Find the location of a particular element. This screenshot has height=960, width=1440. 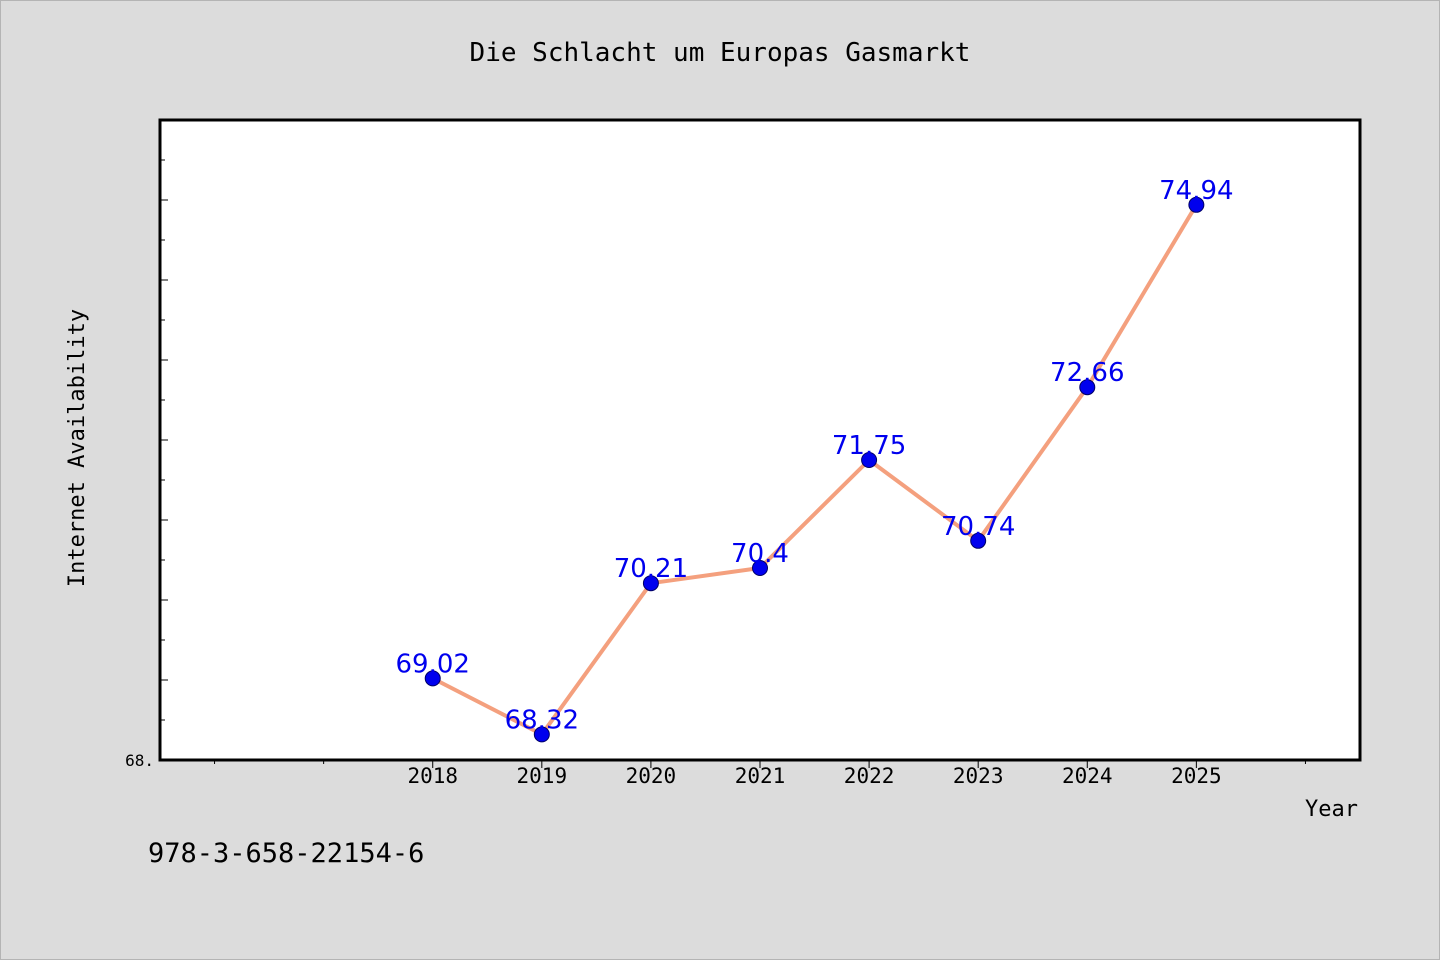

x-axis-label: Year is located at coordinates (1331, 809).